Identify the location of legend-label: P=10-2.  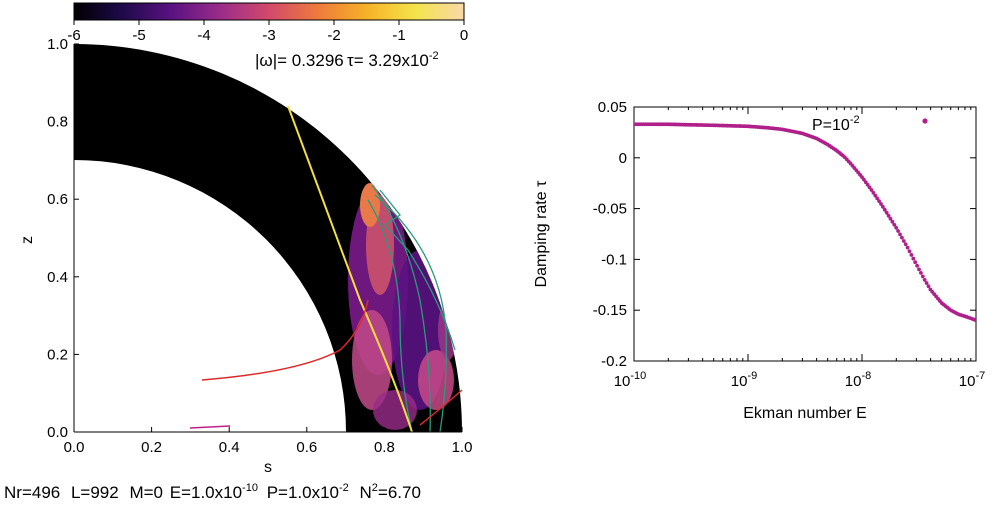
(836, 124).